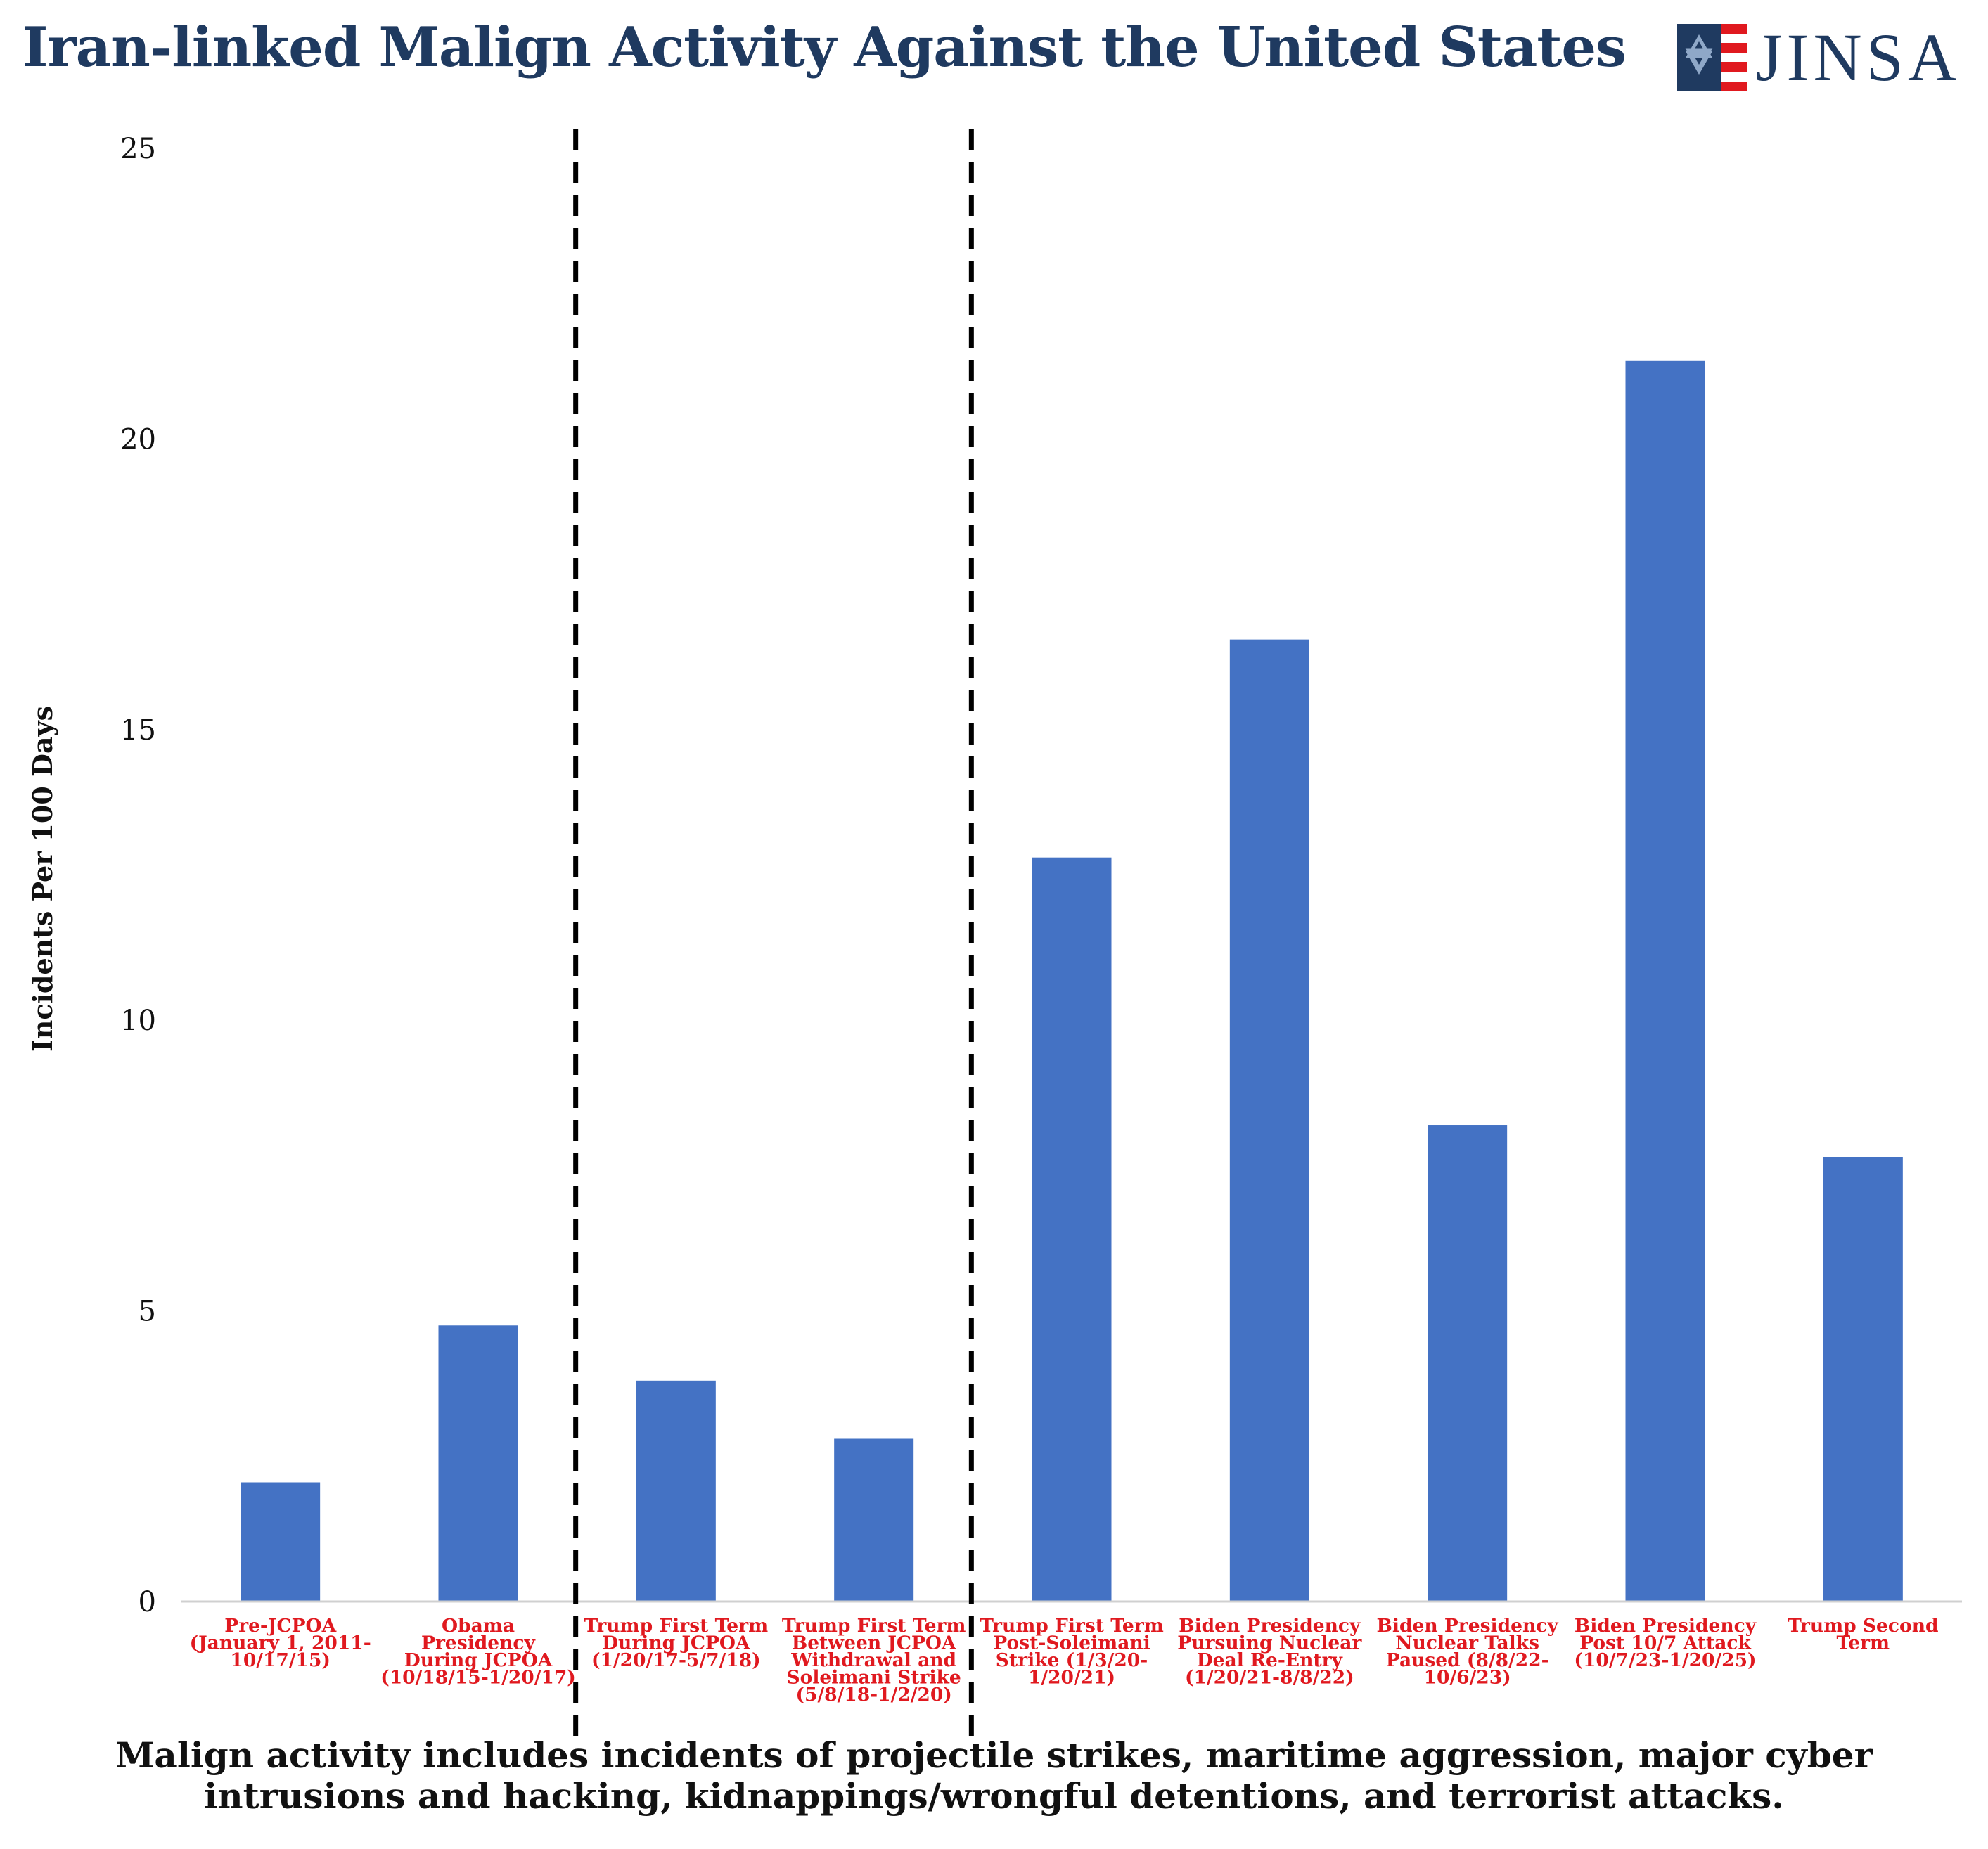 Image resolution: width=1988 pixels, height=1849 pixels. Describe the element at coordinates (147, 1312) in the screenshot. I see `y-tick-label: 5` at that location.